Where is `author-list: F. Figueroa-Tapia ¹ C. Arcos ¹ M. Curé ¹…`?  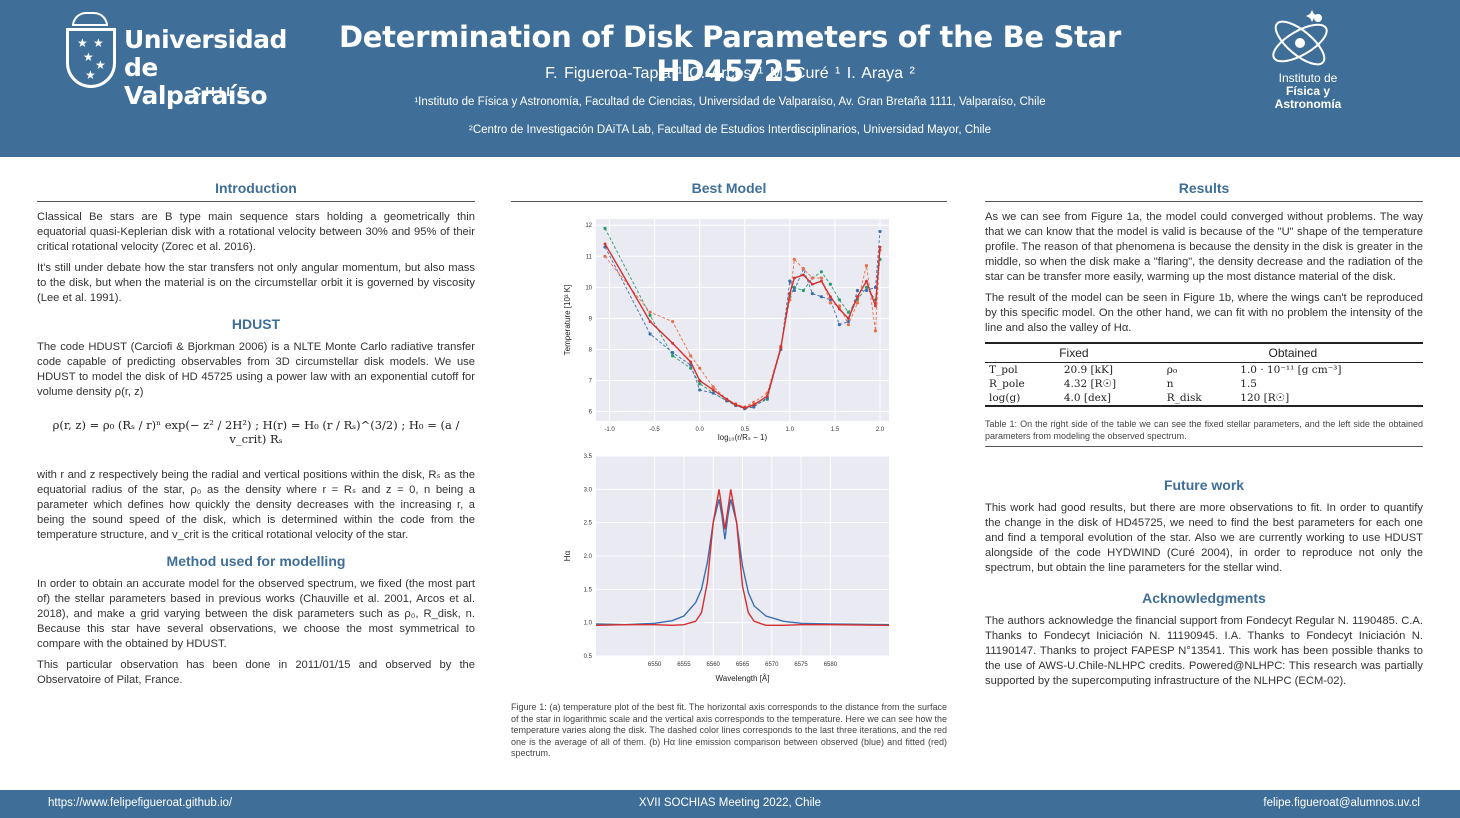
author-list: F. Figueroa-Tapia ¹ C. Arcos ¹ M. Curé ¹… is located at coordinates (730, 73).